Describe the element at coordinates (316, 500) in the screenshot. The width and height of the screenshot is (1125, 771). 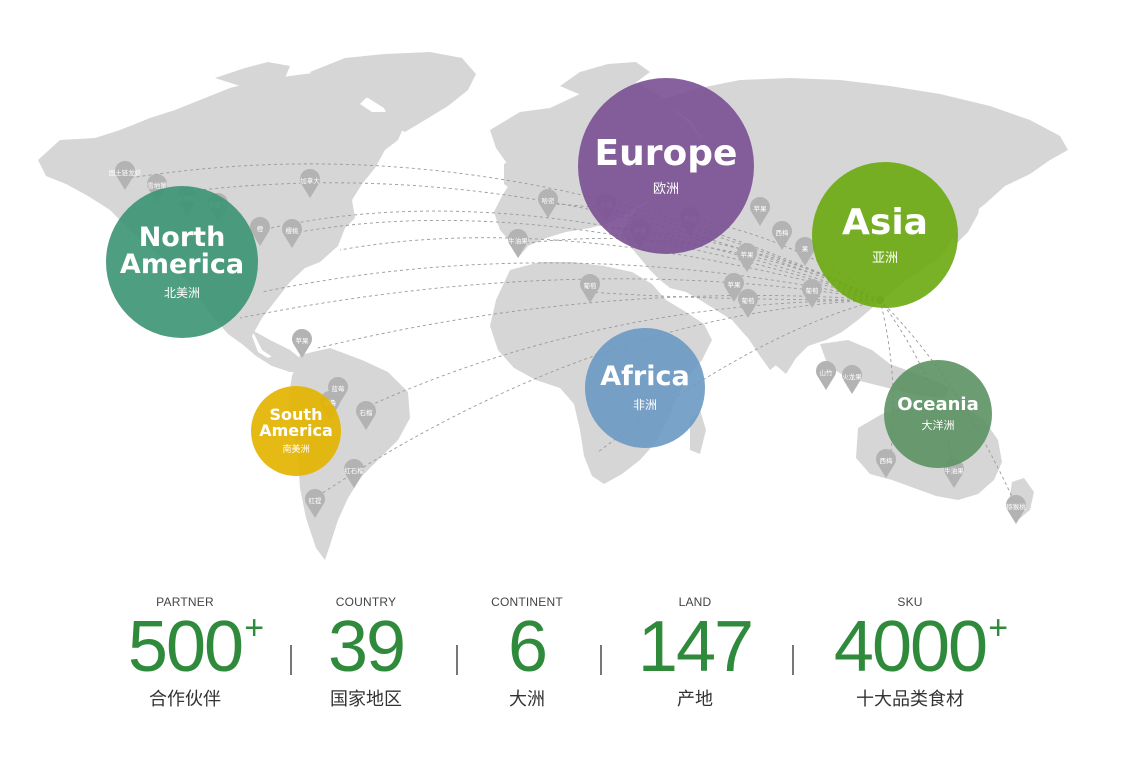
I see `pin-label: 红提` at that location.